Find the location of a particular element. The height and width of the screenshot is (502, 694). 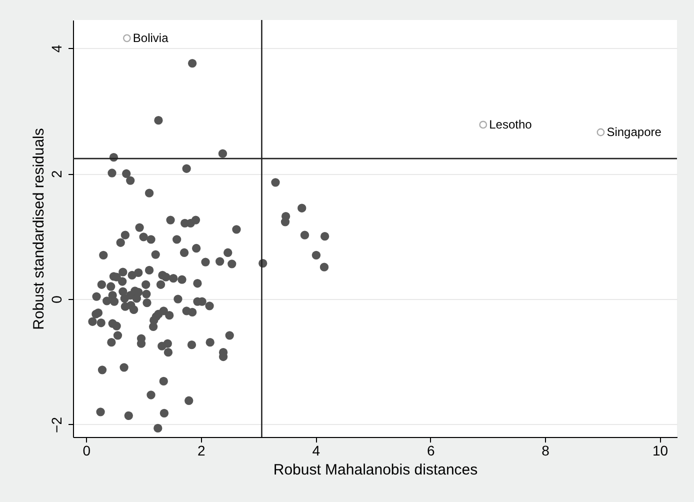

y-tick-label: 0 is located at coordinates (56, 299).